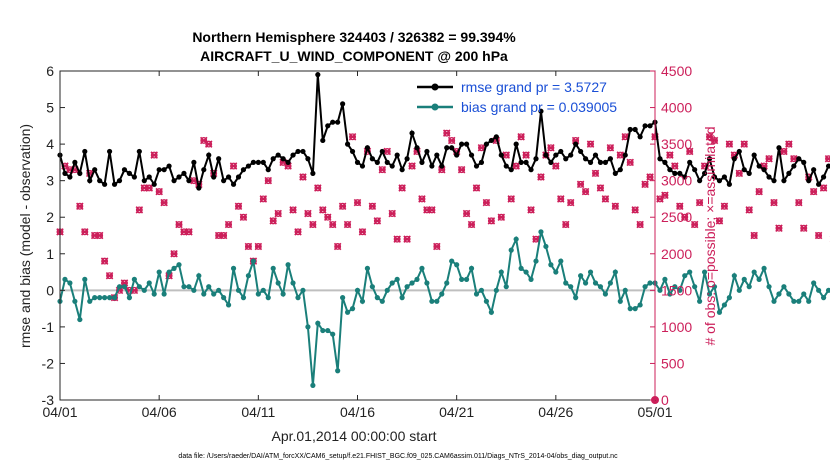 The height and width of the screenshot is (470, 830). I want to click on x-tick-label: 04/11, so click(258, 412).